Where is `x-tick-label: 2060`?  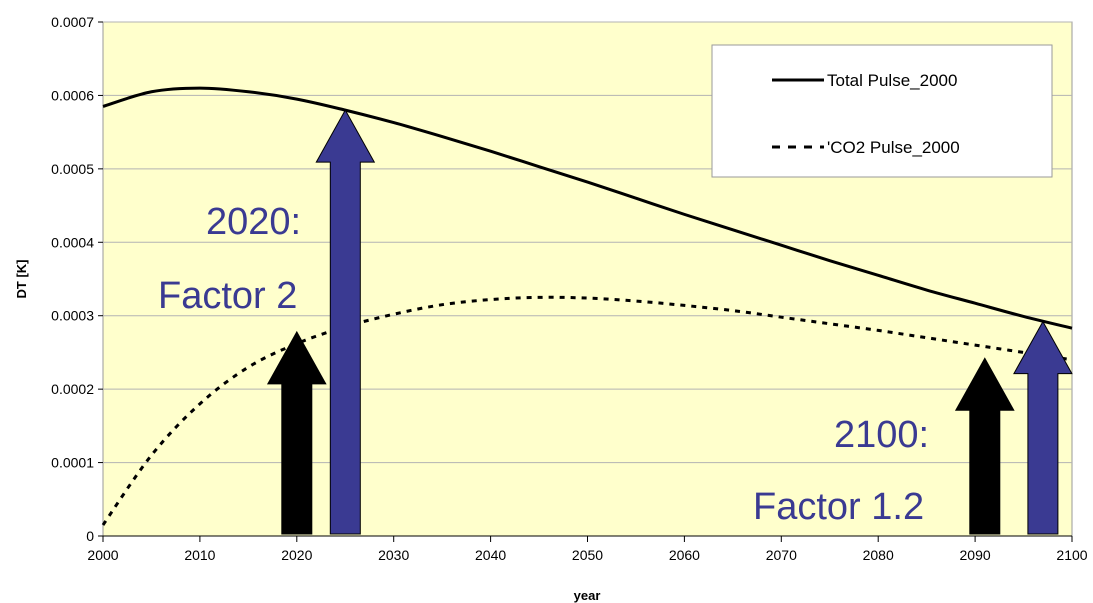
x-tick-label: 2060 is located at coordinates (684, 555).